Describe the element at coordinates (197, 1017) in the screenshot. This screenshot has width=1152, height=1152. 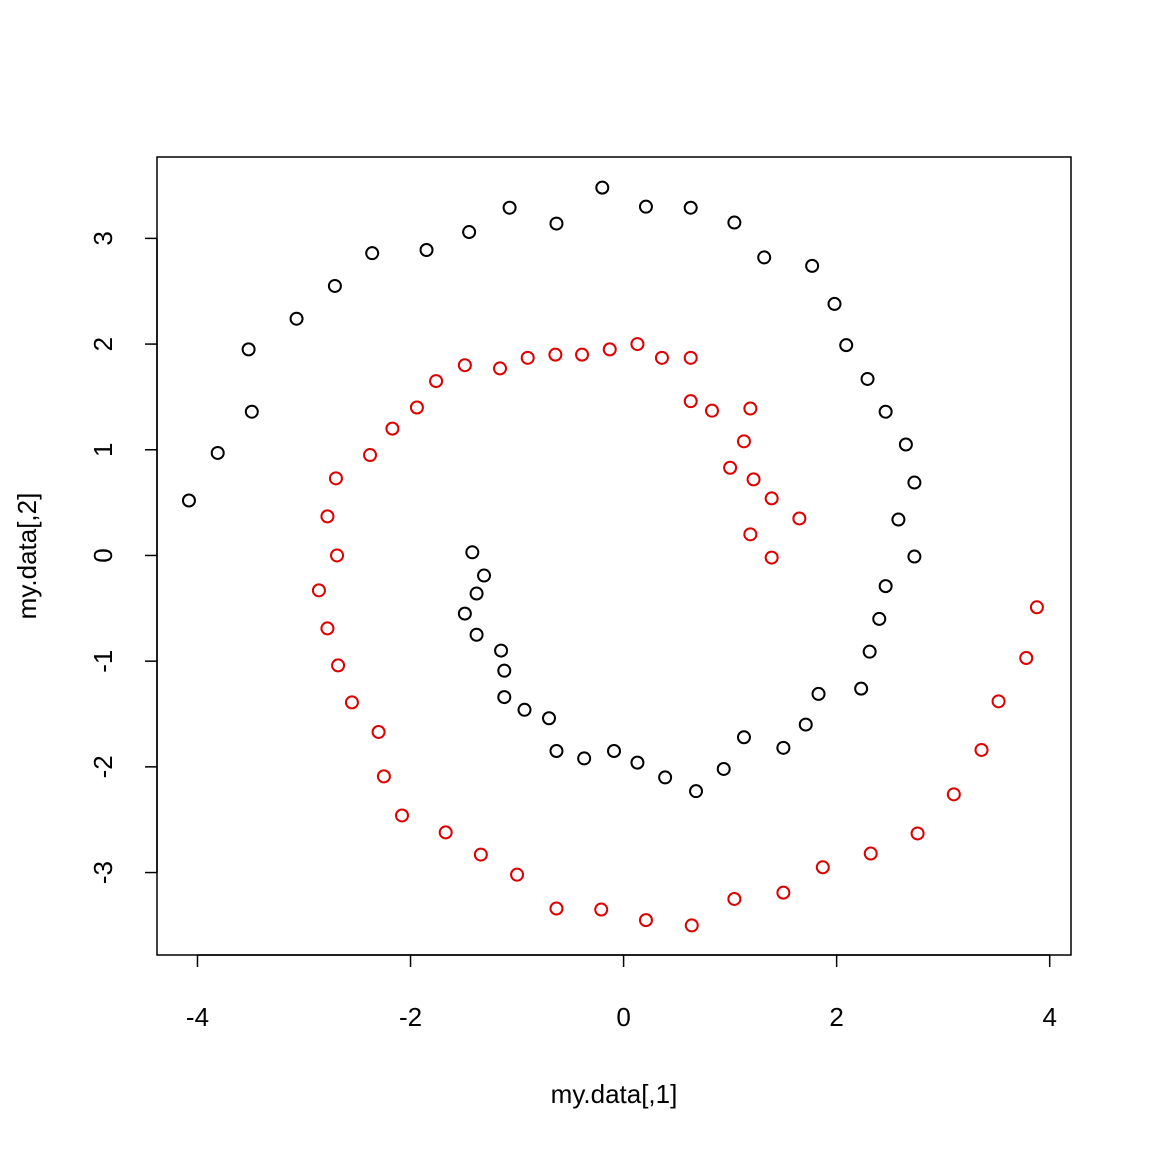
I see `x-tick-label: -4` at that location.